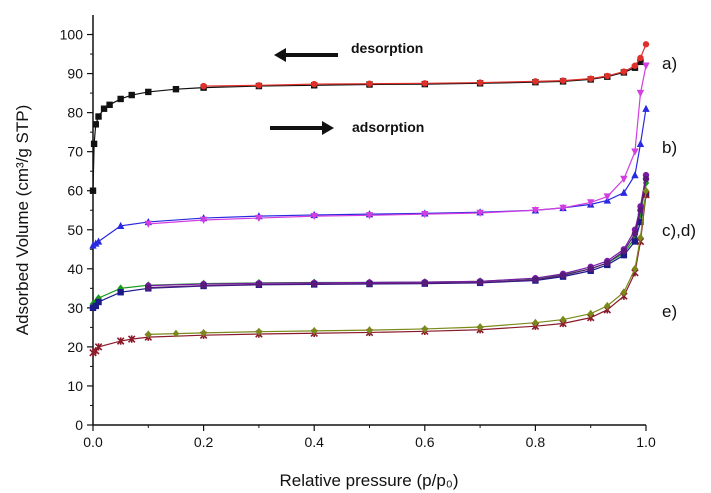 This screenshot has height=493, width=711. I want to click on x-tick-label: 0.8, so click(536, 442).